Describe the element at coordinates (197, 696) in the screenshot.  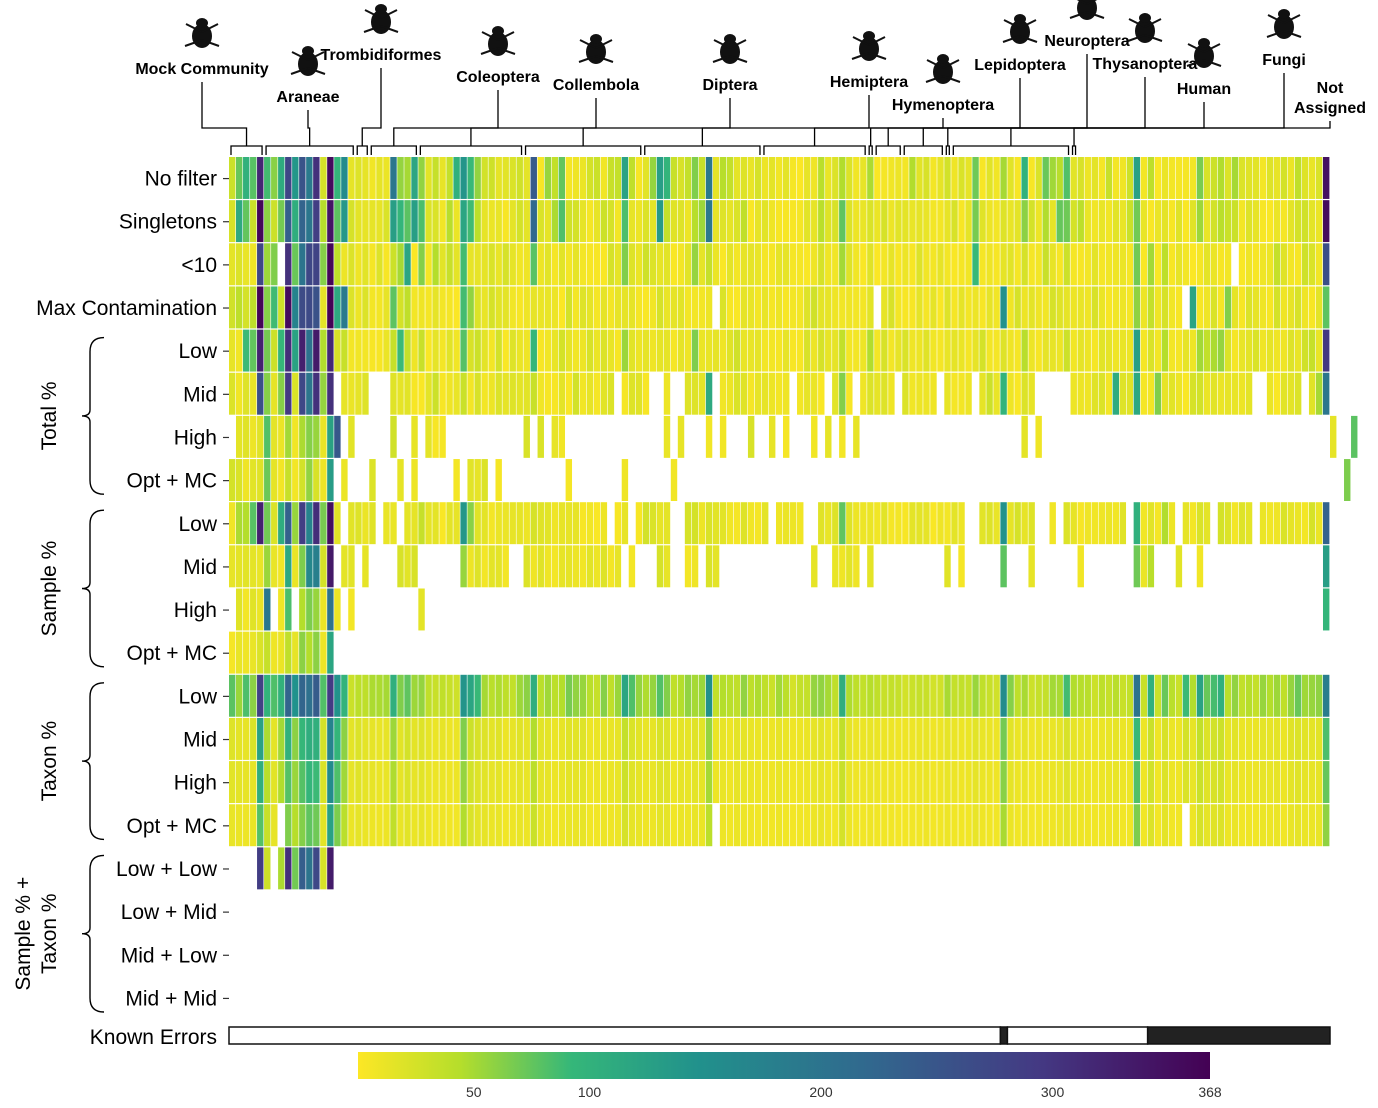
I see `row-label: Low` at that location.